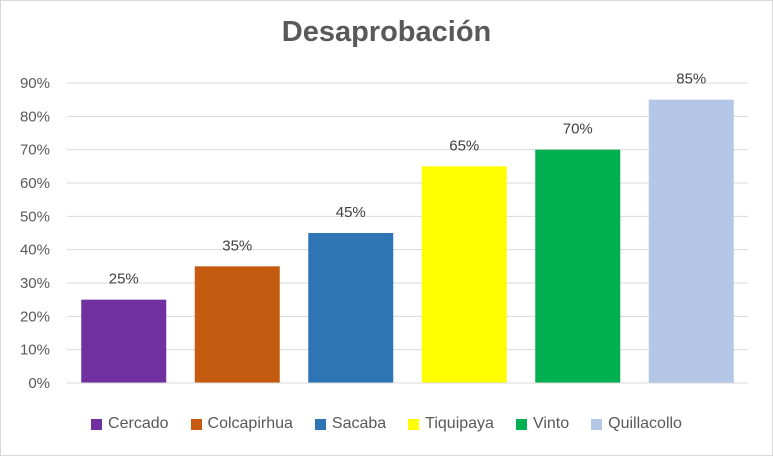 Image resolution: width=773 pixels, height=456 pixels. I want to click on y-tick-label: 30%, so click(35, 283).